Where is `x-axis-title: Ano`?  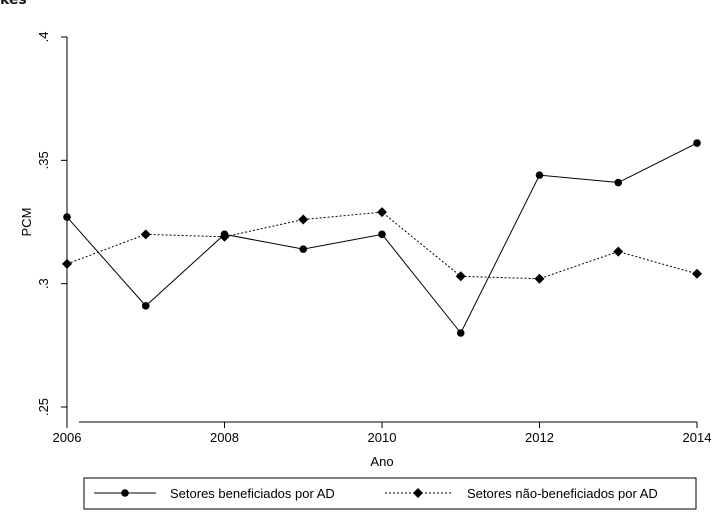
x-axis-title: Ano is located at coordinates (381, 461).